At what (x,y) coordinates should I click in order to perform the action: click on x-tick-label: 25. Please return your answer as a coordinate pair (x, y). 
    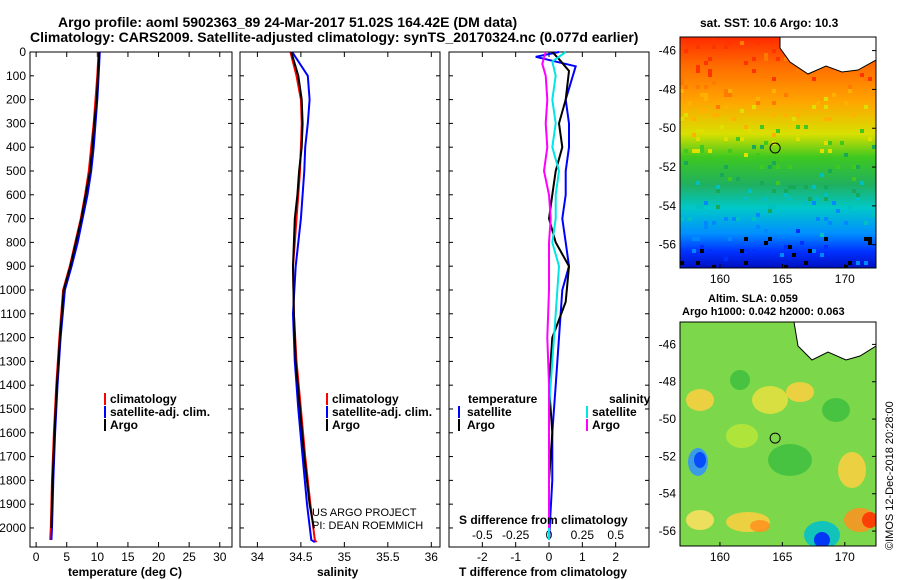
    Looking at the image, I should click on (189, 557).